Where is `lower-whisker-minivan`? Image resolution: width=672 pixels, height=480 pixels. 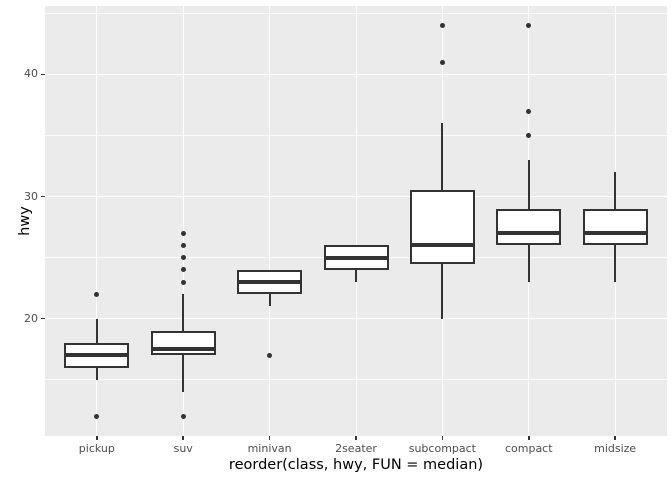 lower-whisker-minivan is located at coordinates (269, 300).